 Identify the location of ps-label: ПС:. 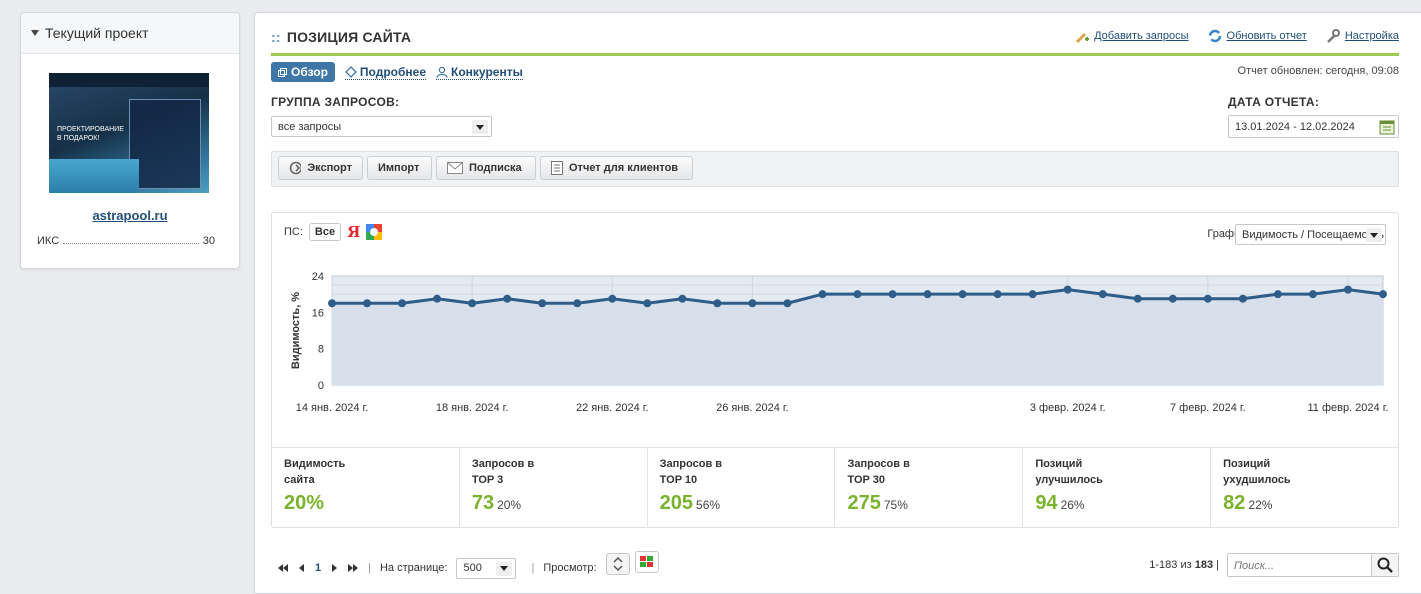
(293, 232).